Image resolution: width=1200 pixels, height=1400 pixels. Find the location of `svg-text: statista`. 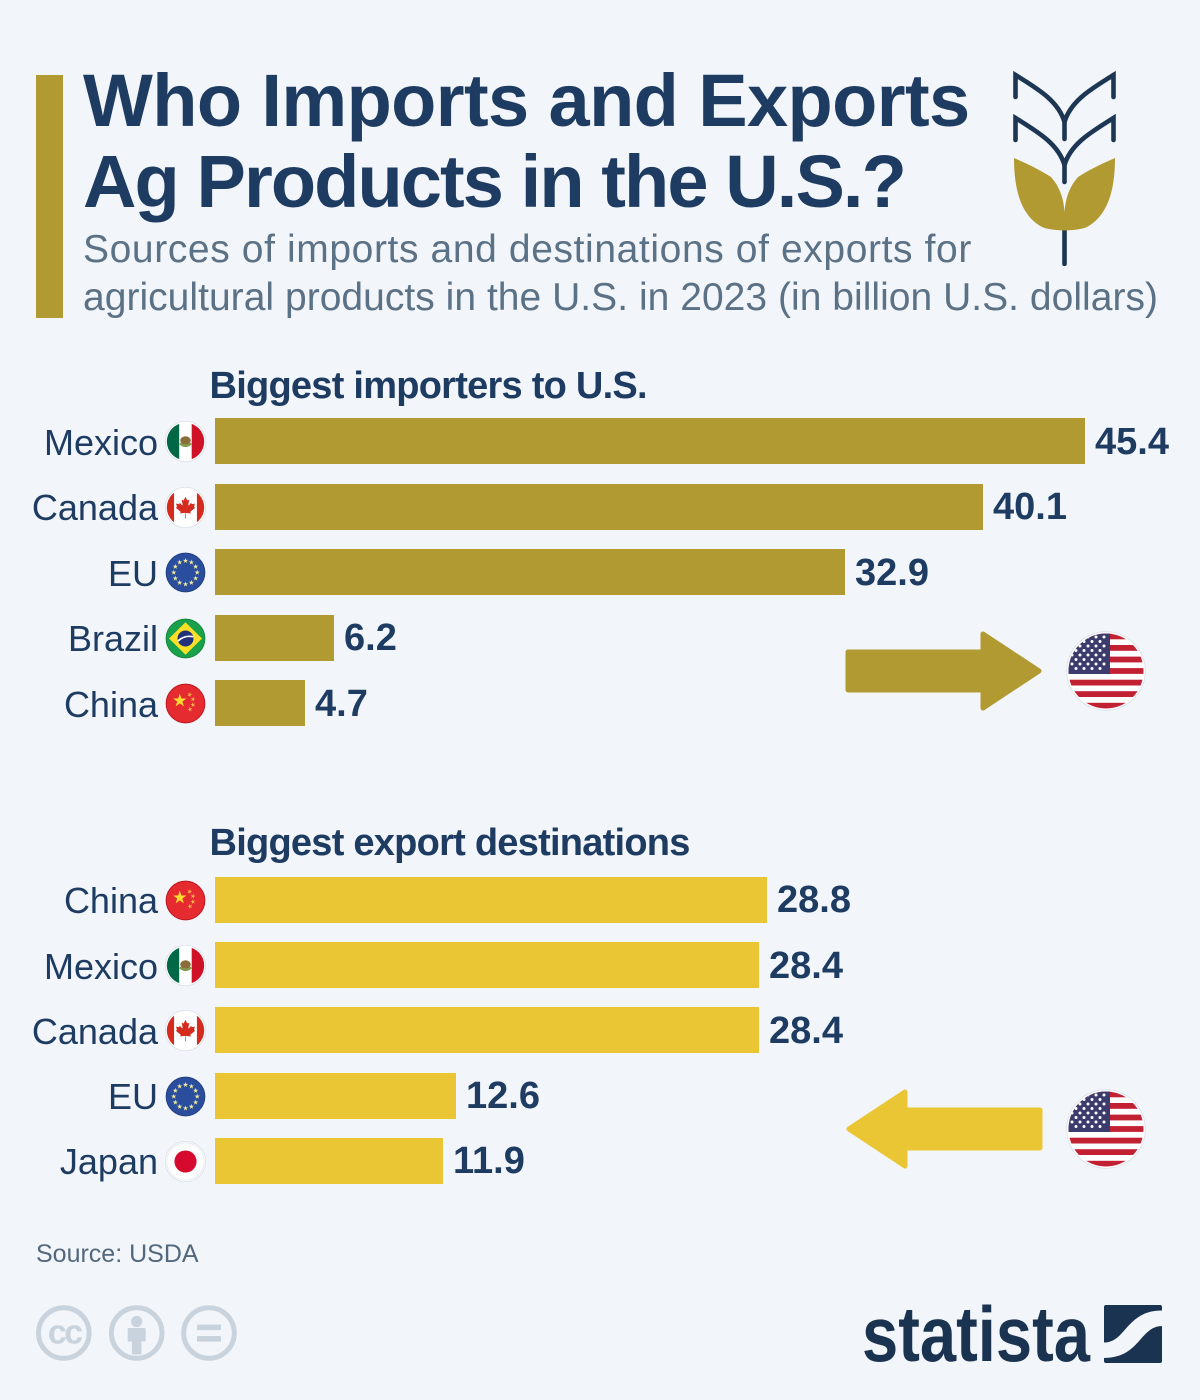

svg-text: statista is located at coordinates (976, 1333).